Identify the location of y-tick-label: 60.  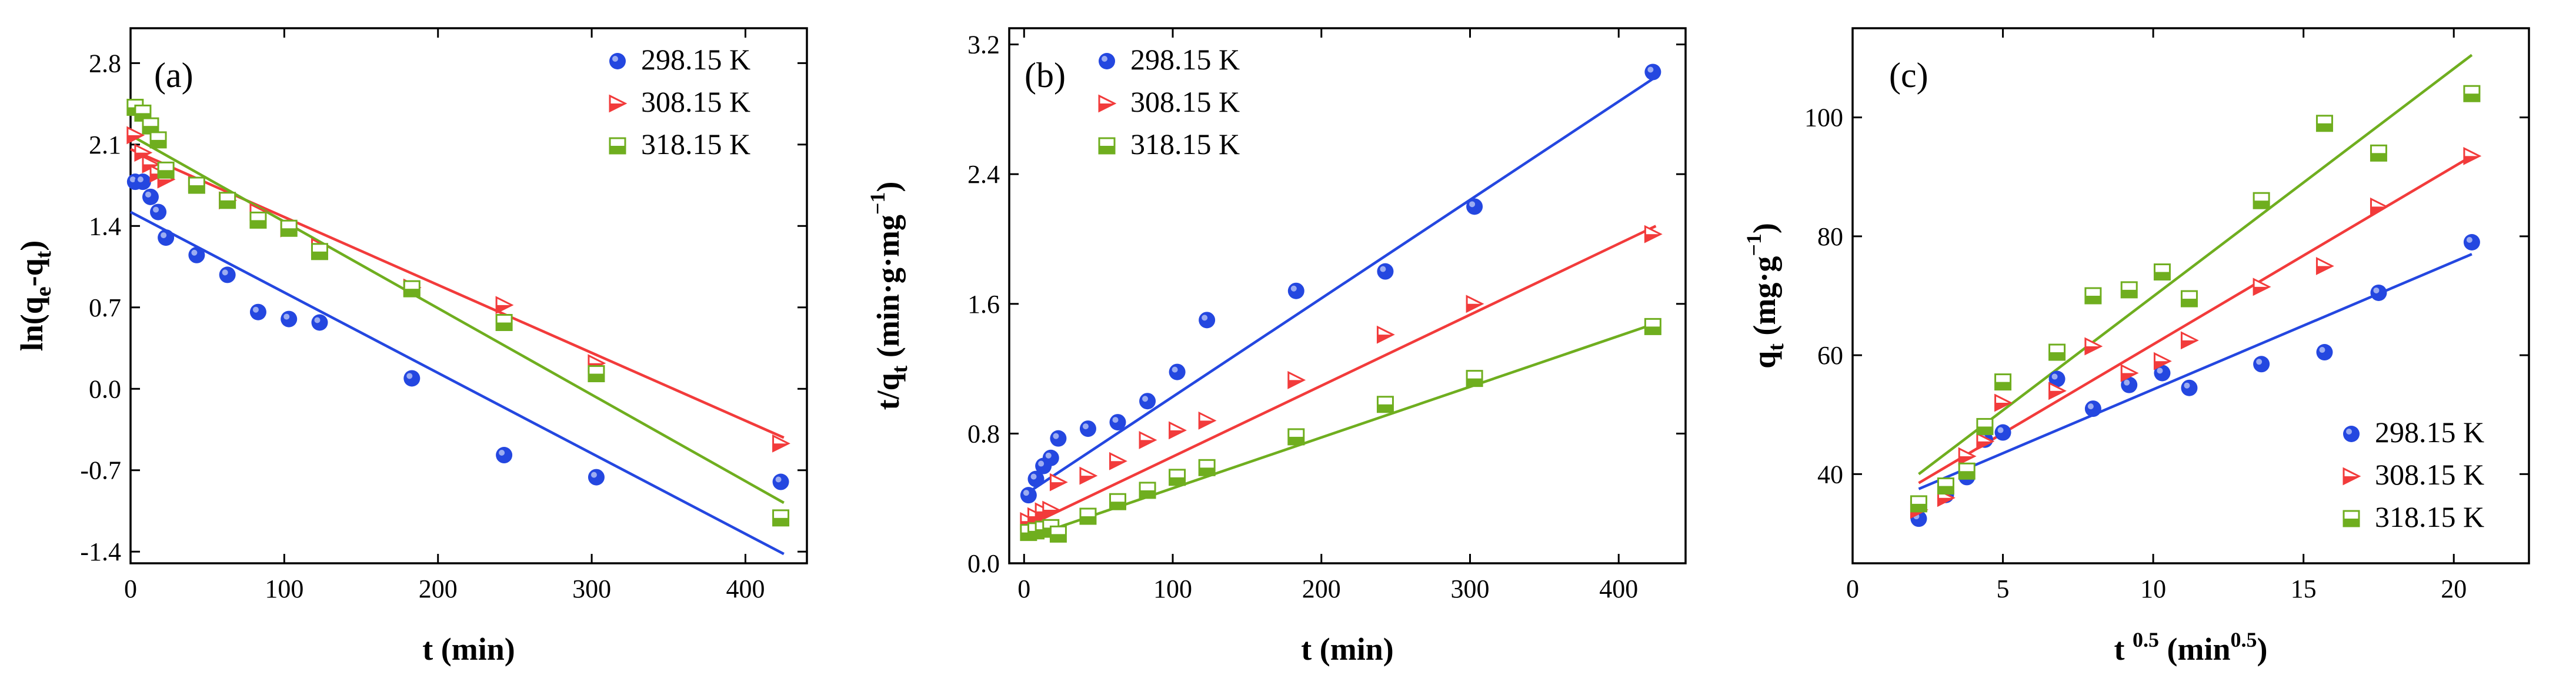
(1830, 355).